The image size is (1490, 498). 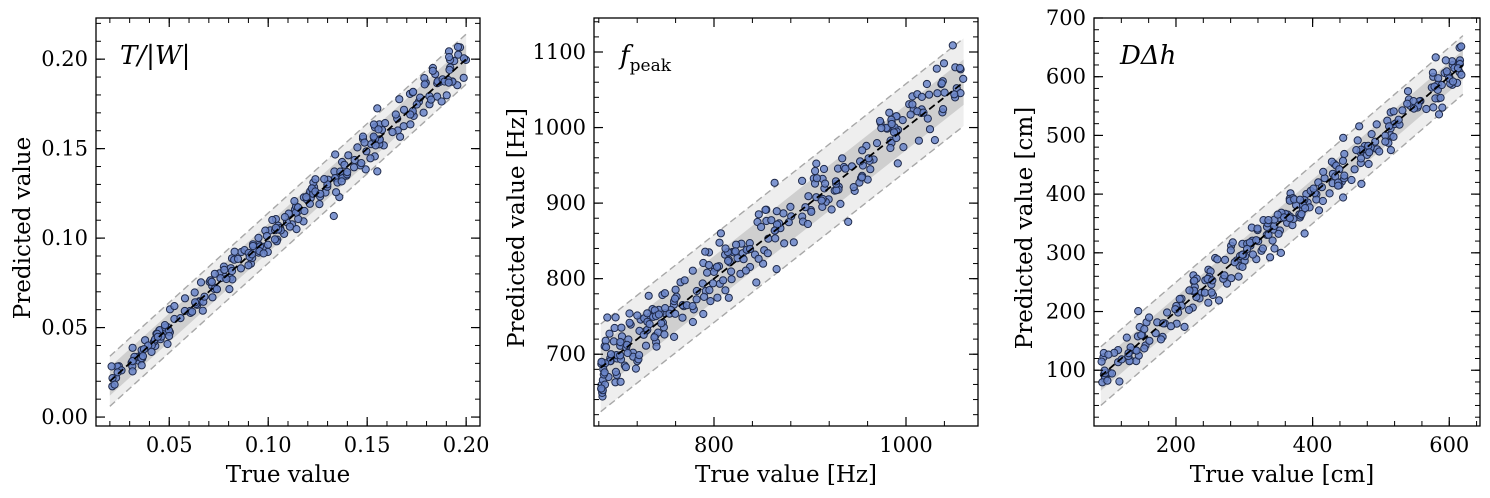 What do you see at coordinates (64, 149) in the screenshot?
I see `y-tick-label: 0.15` at bounding box center [64, 149].